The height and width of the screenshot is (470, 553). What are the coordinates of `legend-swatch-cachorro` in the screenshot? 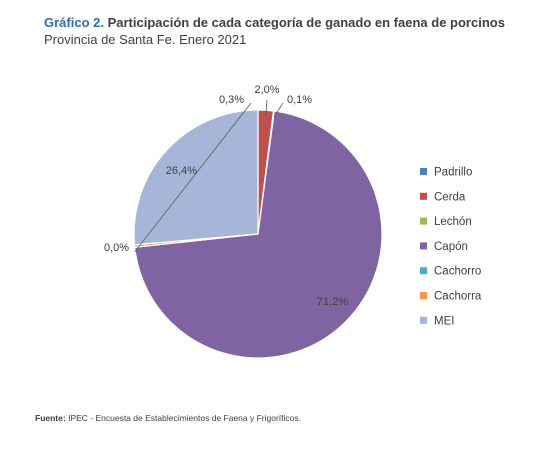 It's located at (423, 271).